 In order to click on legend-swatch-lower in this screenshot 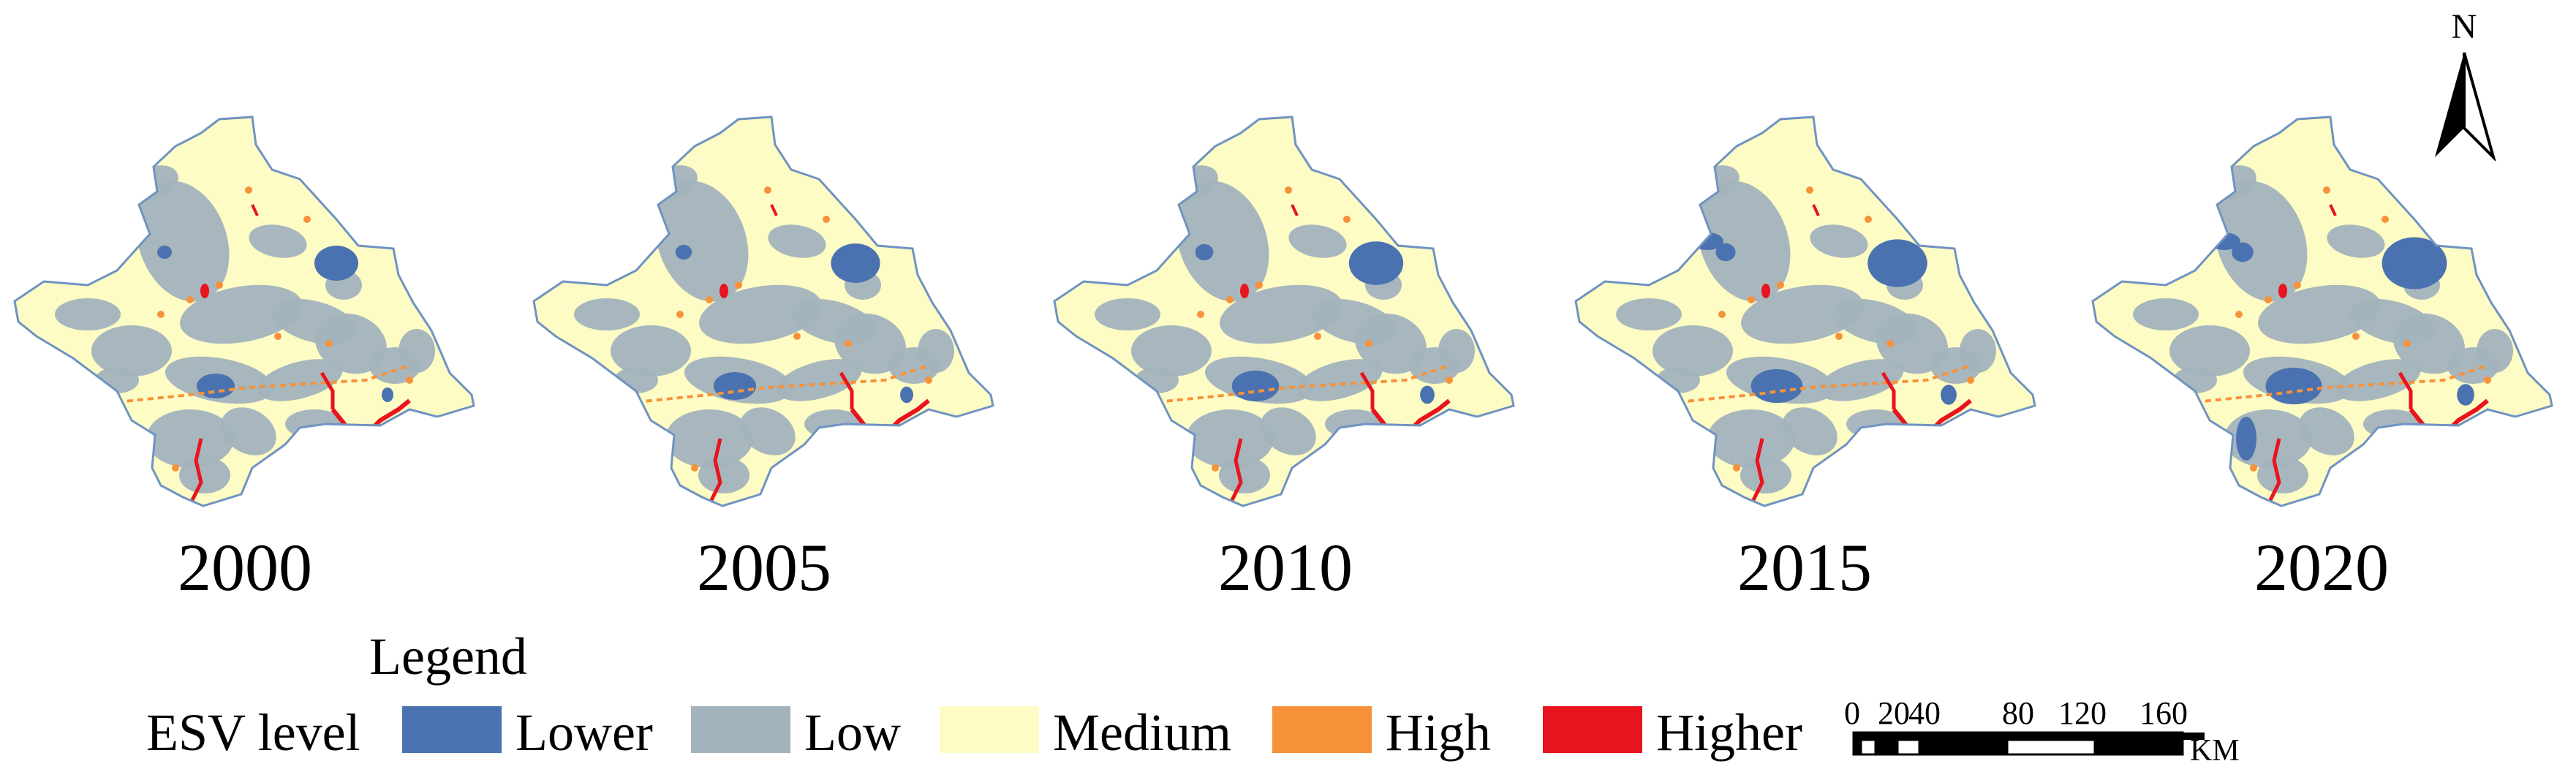, I will do `click(452, 729)`.